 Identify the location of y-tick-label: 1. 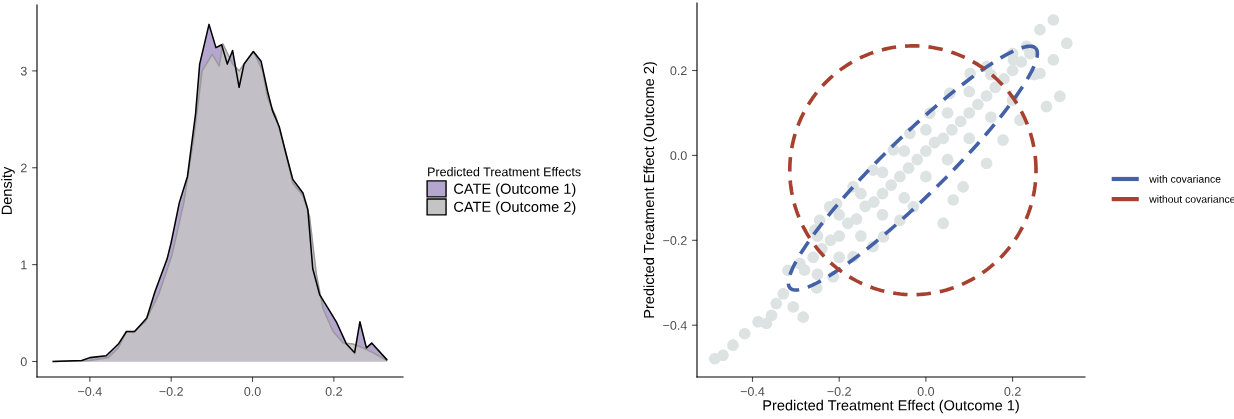
(24, 265).